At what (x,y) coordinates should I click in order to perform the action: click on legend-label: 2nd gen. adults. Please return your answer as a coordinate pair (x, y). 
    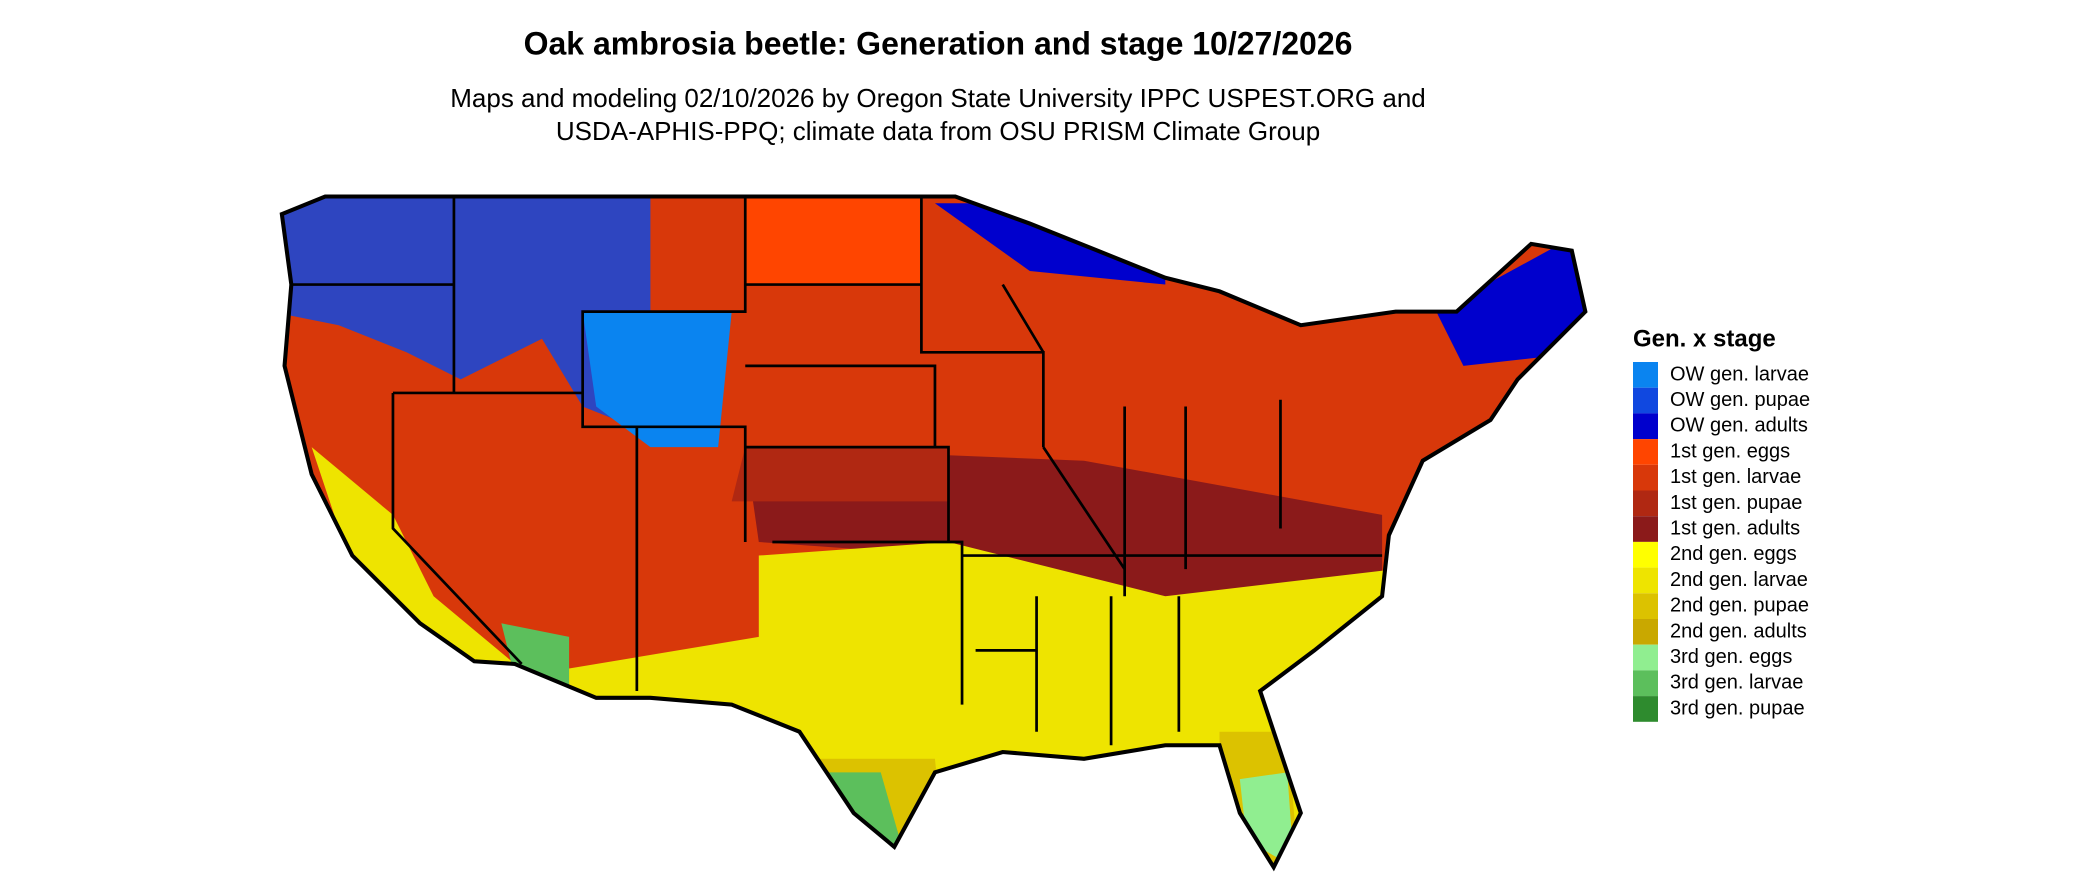
    Looking at the image, I should click on (1738, 631).